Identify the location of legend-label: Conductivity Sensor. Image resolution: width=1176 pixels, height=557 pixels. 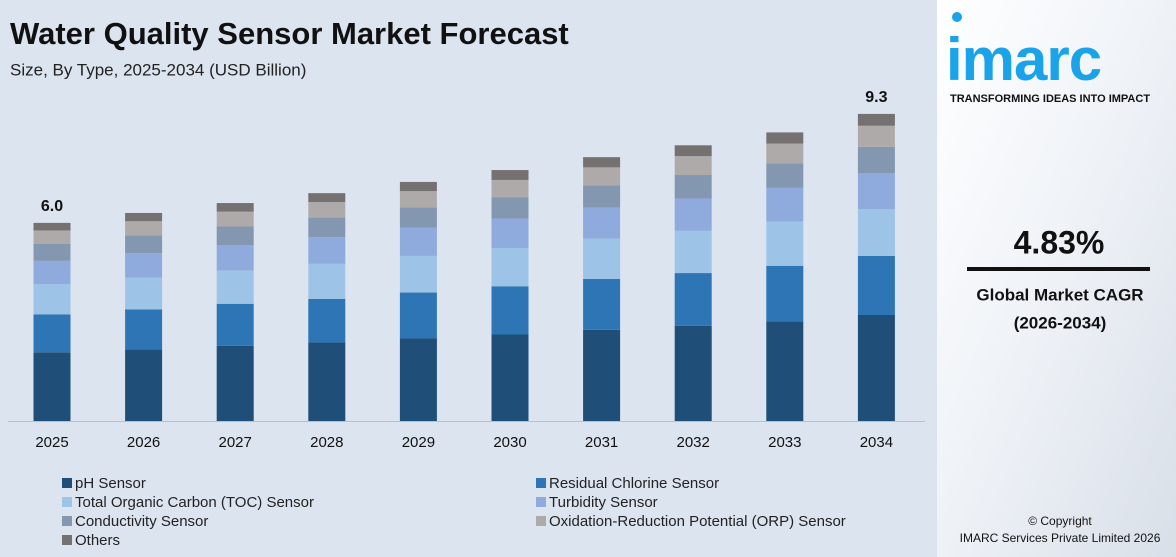
(141, 521).